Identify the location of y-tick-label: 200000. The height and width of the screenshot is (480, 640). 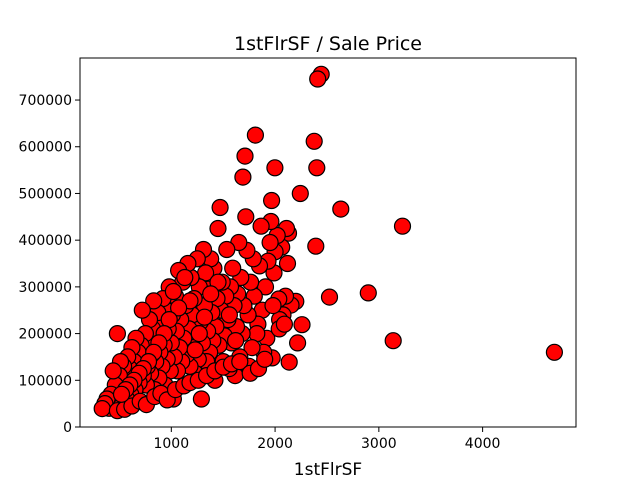
(45, 335).